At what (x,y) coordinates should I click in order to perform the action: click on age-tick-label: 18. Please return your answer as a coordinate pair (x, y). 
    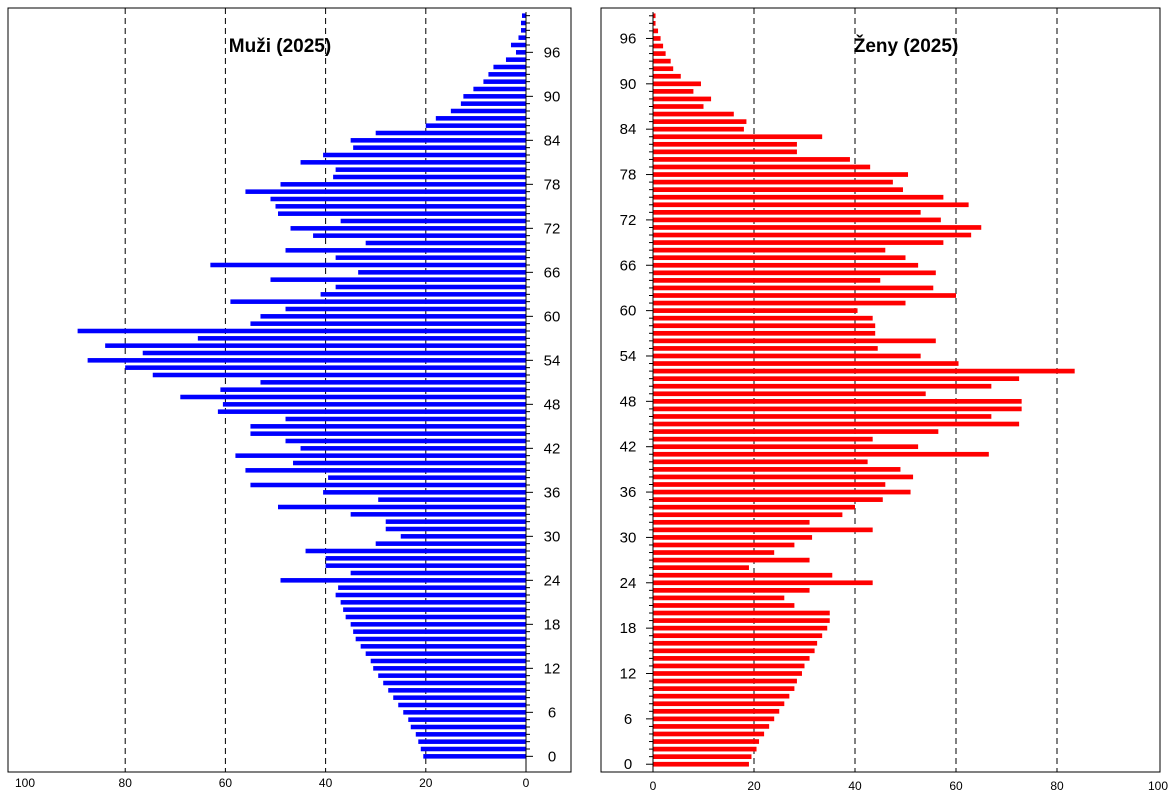
    Looking at the image, I should click on (552, 624).